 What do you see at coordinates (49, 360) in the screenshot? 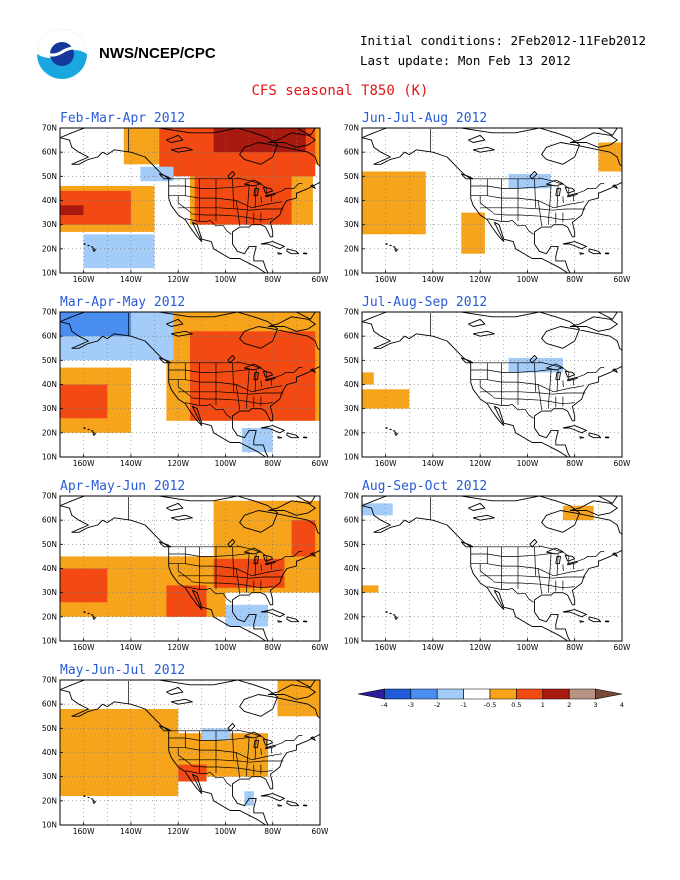
I see `latitude-label: 50N` at bounding box center [49, 360].